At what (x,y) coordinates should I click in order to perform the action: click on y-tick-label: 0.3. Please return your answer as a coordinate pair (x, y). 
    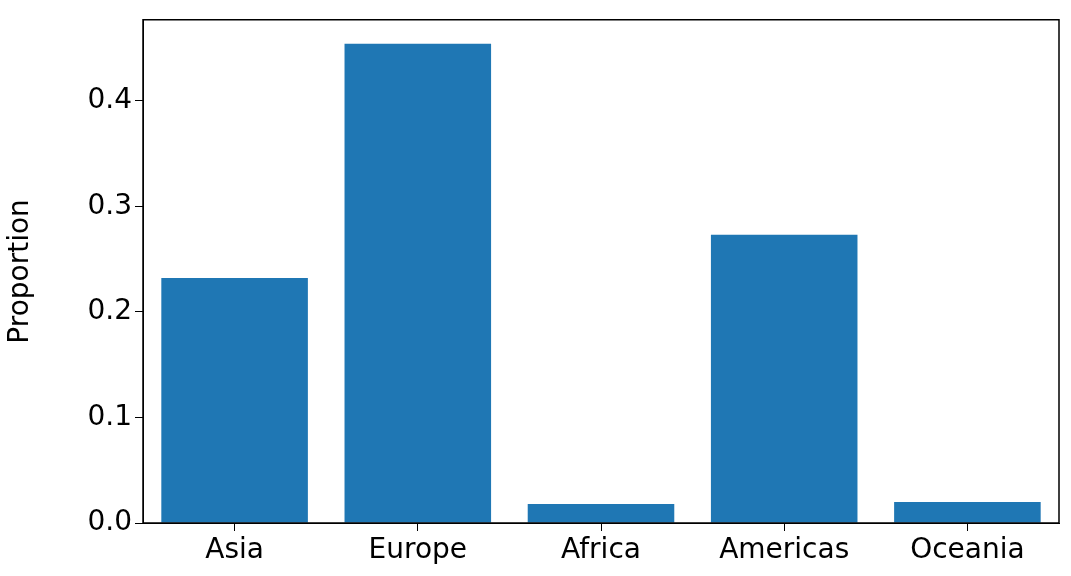
    Looking at the image, I should click on (109, 204).